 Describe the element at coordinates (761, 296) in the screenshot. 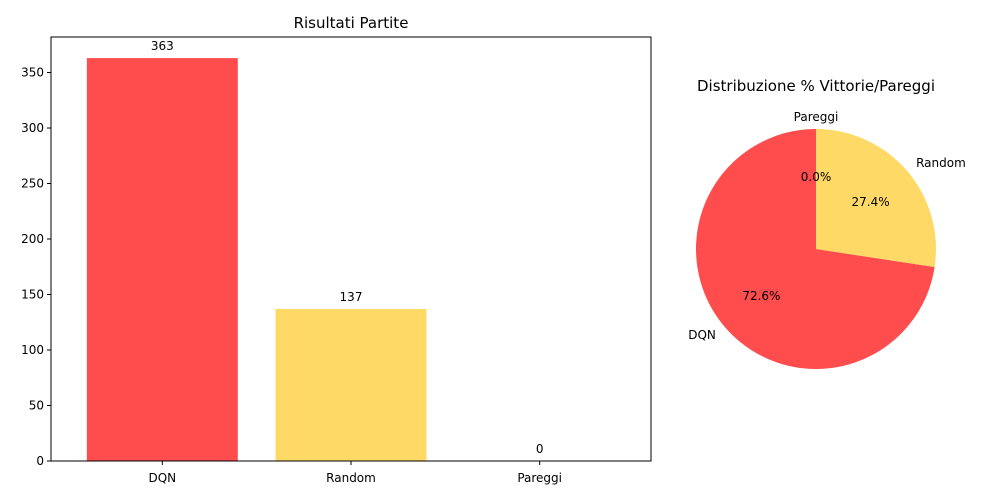

I see `pie-percent-label: 72.6%` at that location.